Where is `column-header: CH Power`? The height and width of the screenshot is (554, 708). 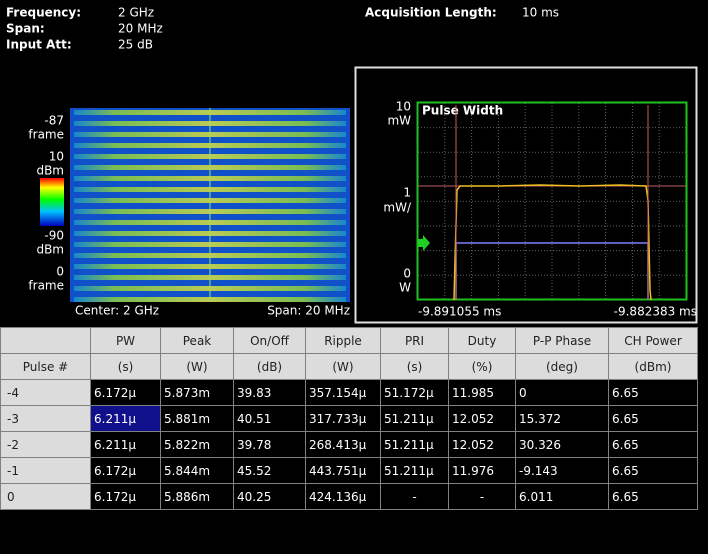
column-header: CH Power is located at coordinates (653, 340).